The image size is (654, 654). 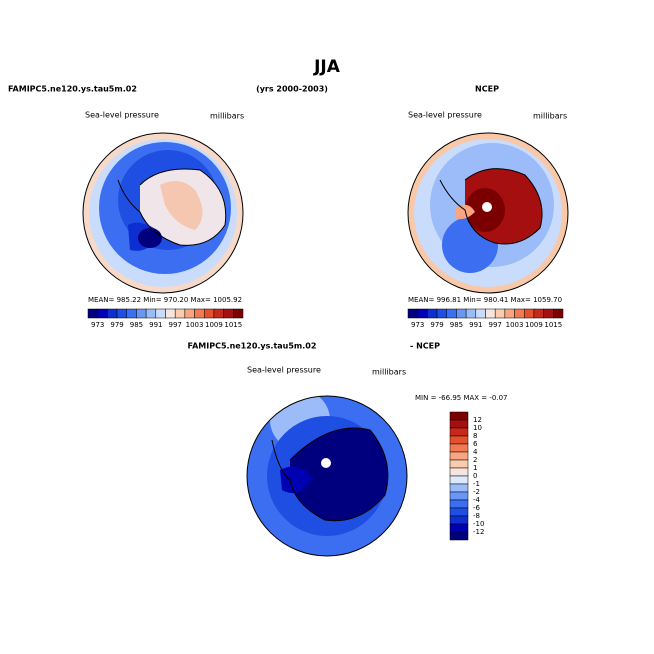 What do you see at coordinates (475, 452) in the screenshot?
I see `colorbar-label: 4` at bounding box center [475, 452].